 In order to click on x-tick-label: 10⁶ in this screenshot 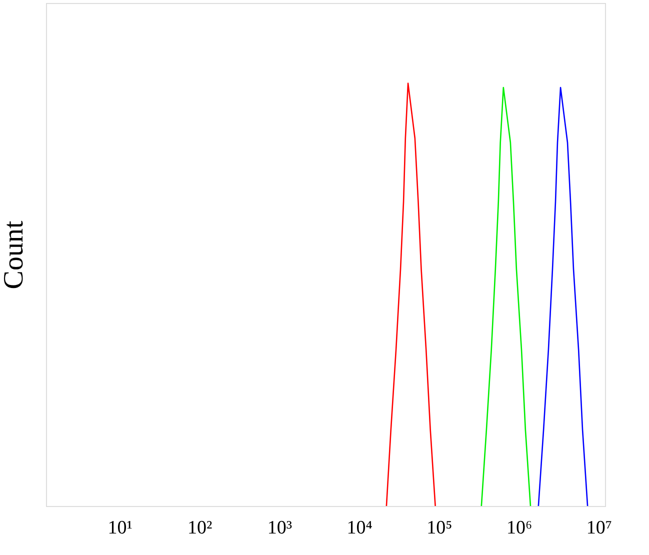, I will do `click(519, 528)`.